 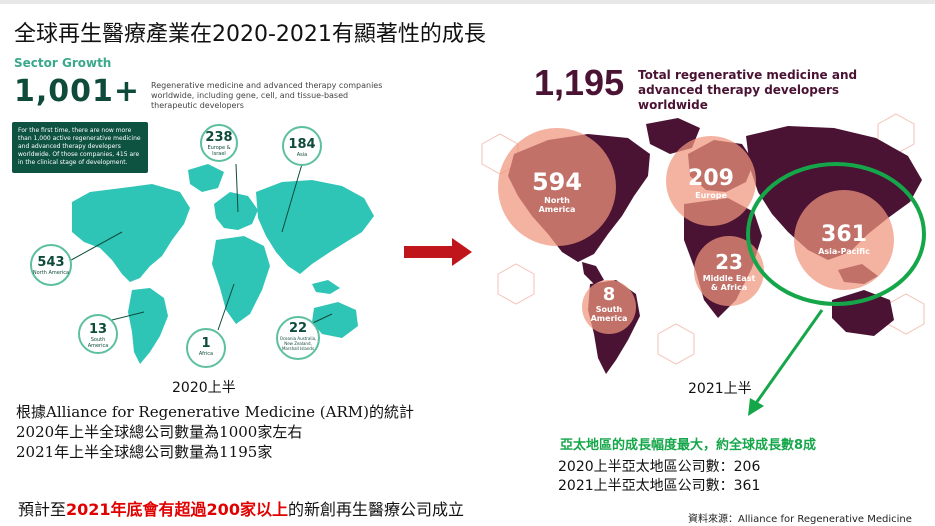 What do you see at coordinates (557, 187) in the screenshot?
I see `region-bubble-north-america-2021: 594 North America` at bounding box center [557, 187].